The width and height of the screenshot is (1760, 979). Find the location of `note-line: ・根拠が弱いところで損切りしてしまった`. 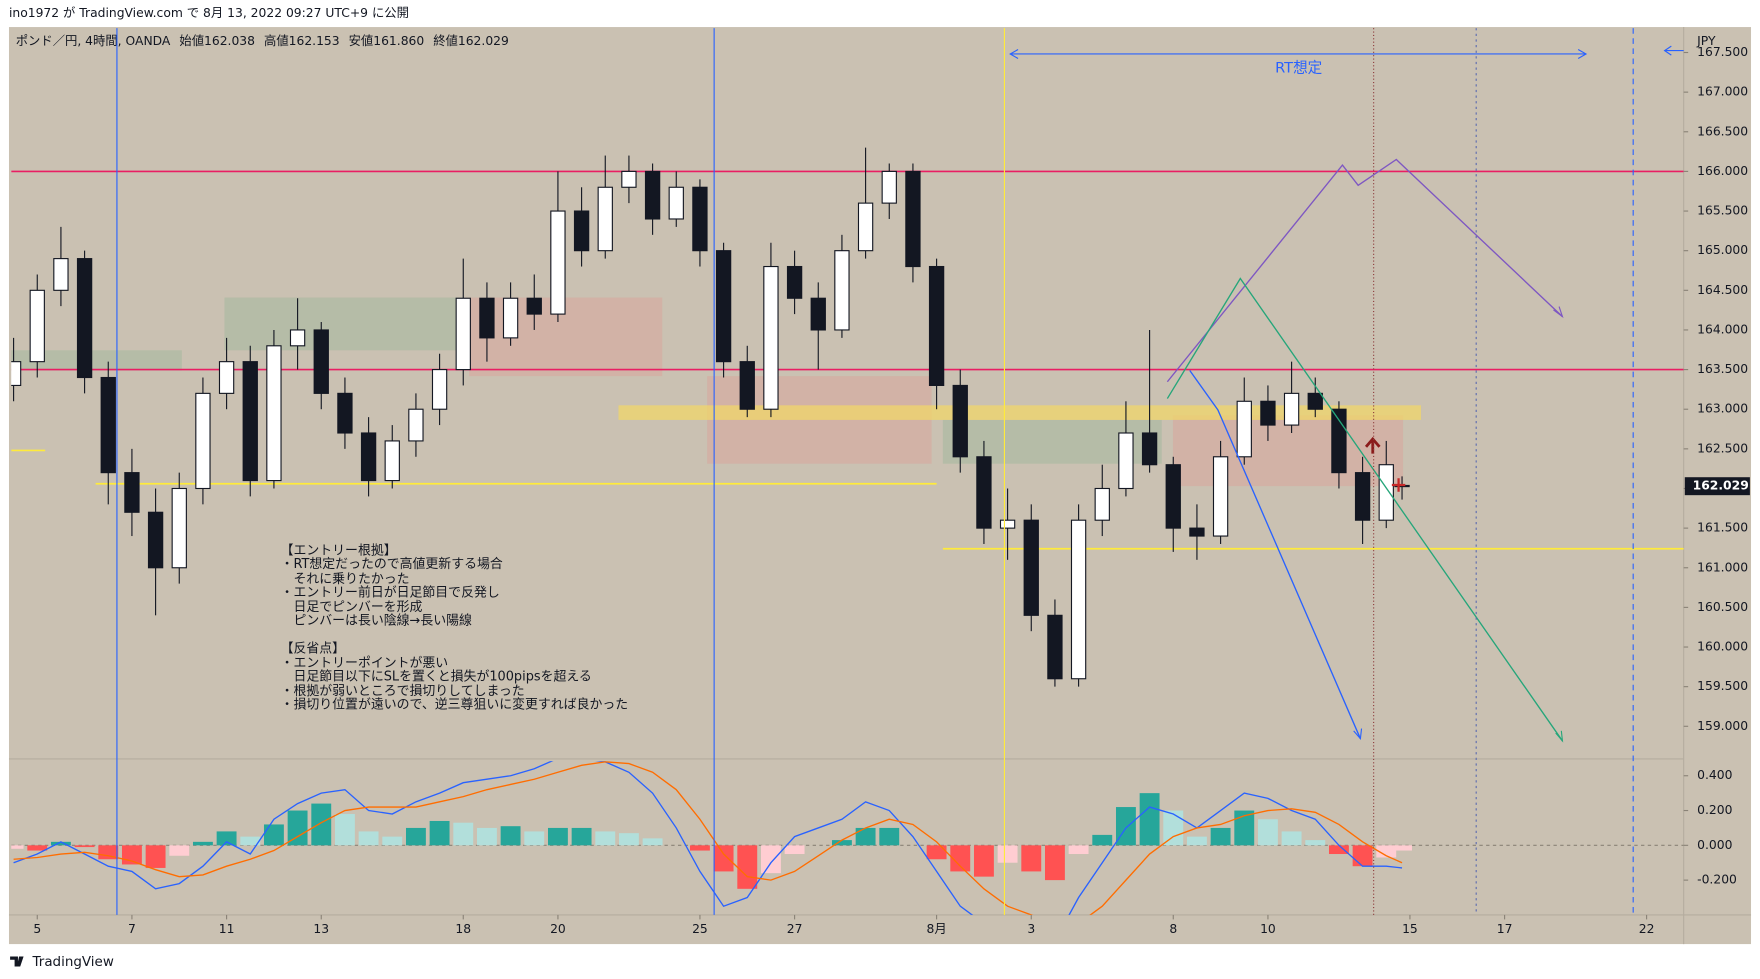

note-line: ・根拠が弱いところで損切りしてしまった is located at coordinates (403, 691).